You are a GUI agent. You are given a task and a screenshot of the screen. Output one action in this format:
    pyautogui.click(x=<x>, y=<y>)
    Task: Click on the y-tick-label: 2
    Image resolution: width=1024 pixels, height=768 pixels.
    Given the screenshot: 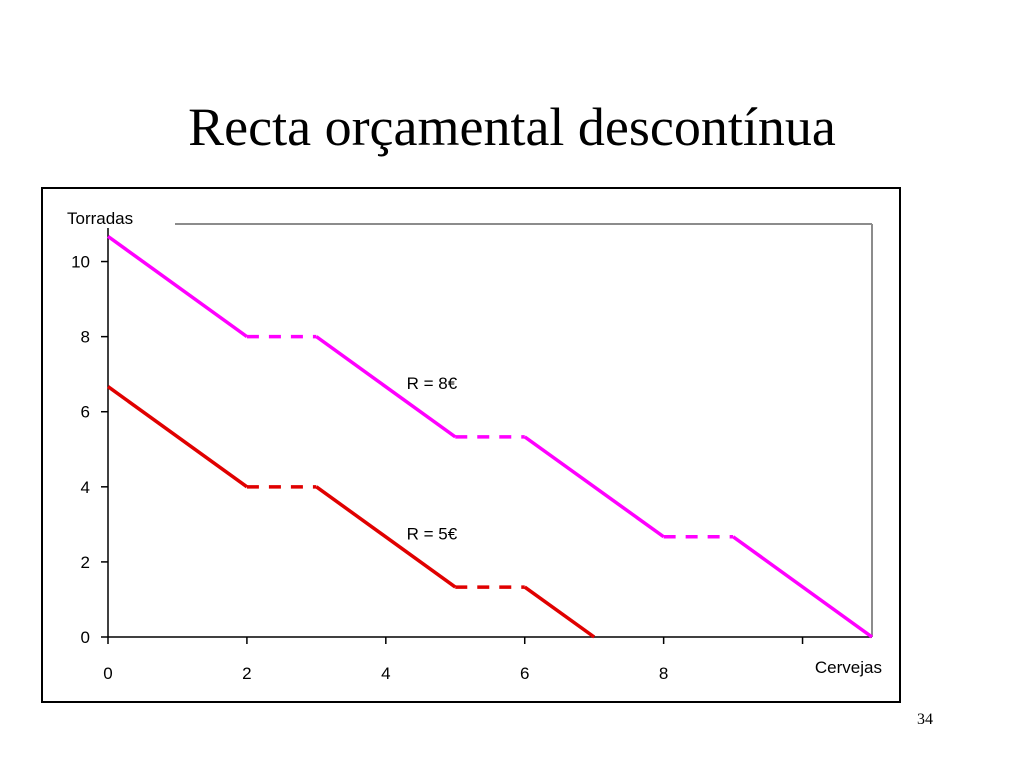 What is the action you would take?
    pyautogui.click(x=85, y=562)
    